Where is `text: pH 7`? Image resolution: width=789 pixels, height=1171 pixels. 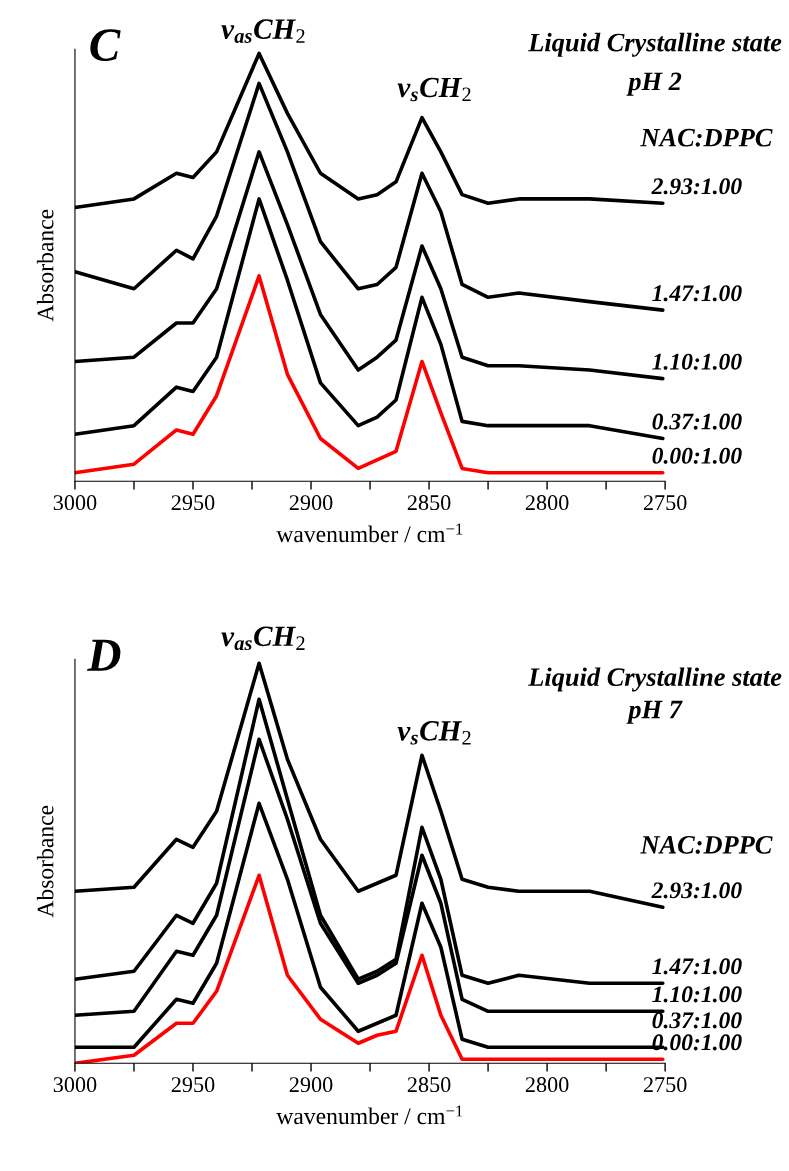
text: pH 7 is located at coordinates (654, 712).